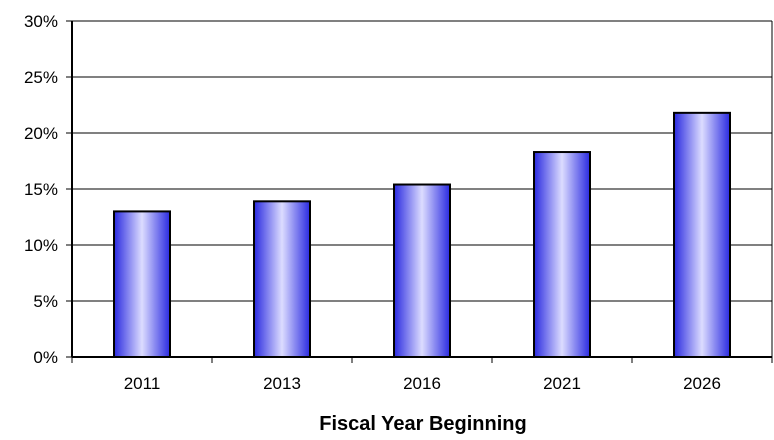 This screenshot has height=440, width=774. Describe the element at coordinates (422, 383) in the screenshot. I see `x-tick-label: 2016` at that location.